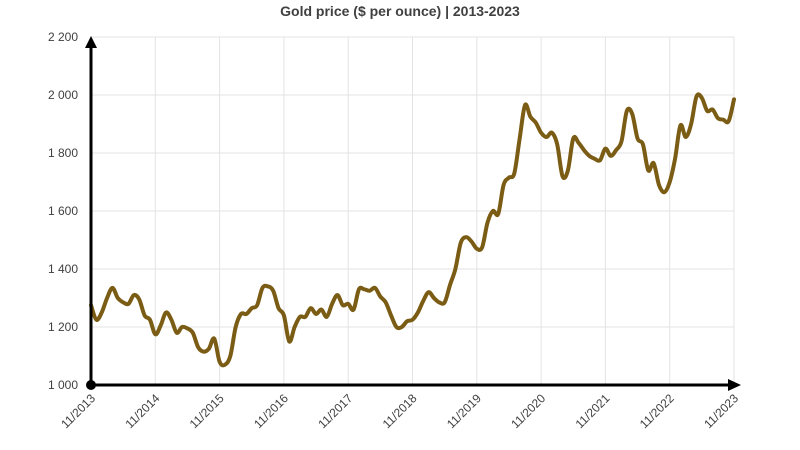 The width and height of the screenshot is (800, 450). Describe the element at coordinates (593, 411) in the screenshot. I see `x-tick-label: 11/2021` at that location.